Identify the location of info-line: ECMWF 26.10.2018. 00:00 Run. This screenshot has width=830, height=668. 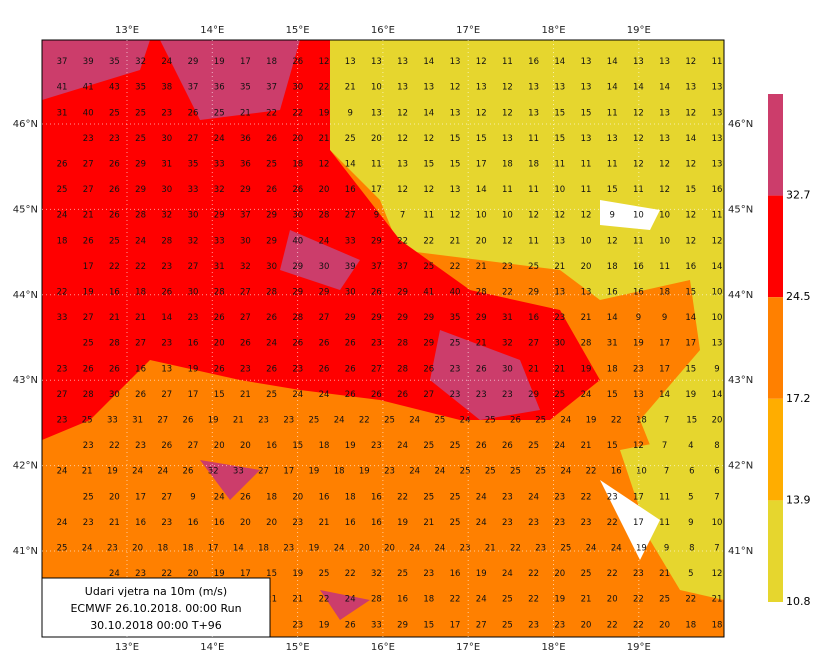
(155, 608).